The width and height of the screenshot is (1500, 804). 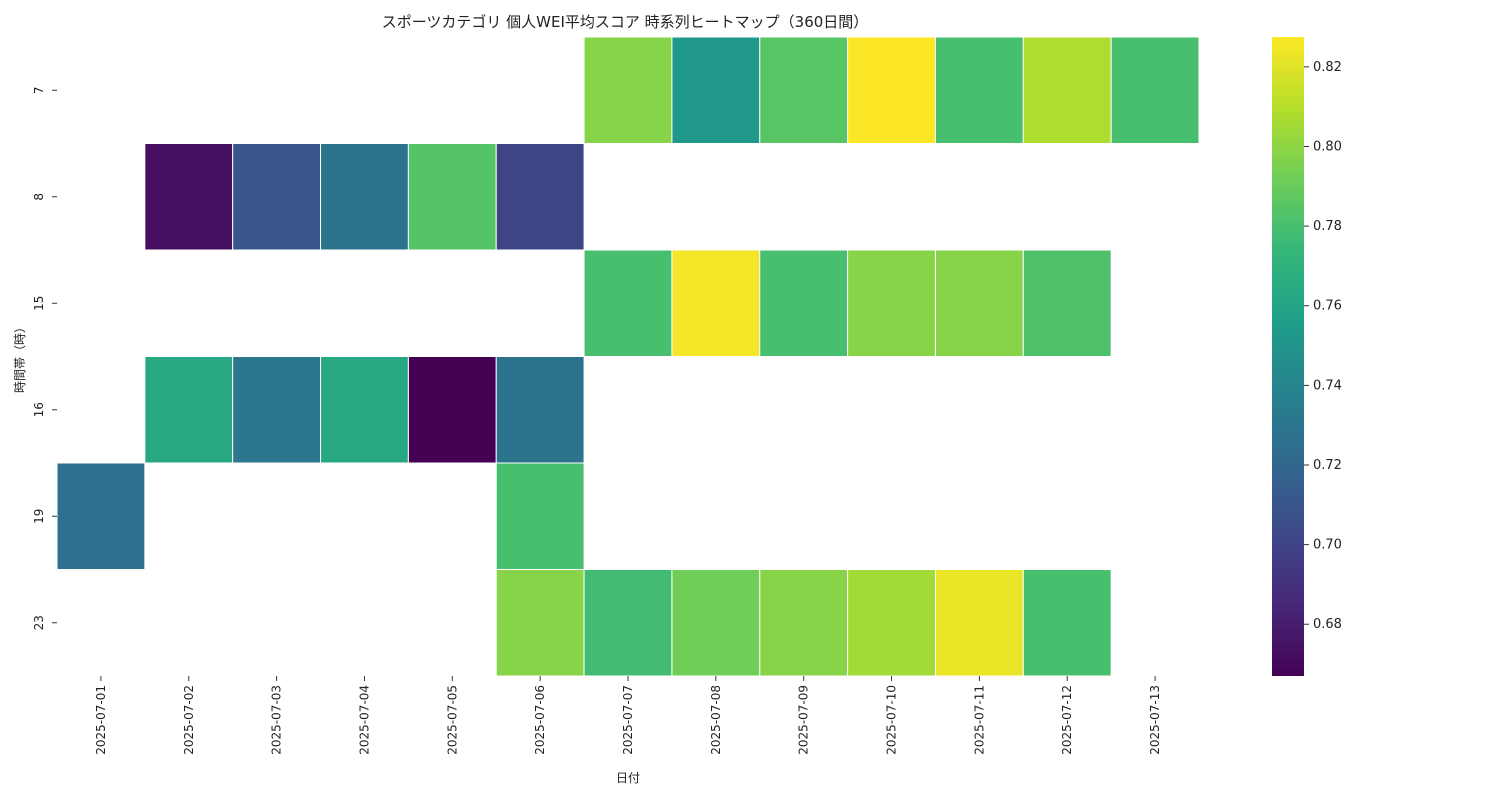 What do you see at coordinates (277, 720) in the screenshot?
I see `x-tick-label: 2025-07-03` at bounding box center [277, 720].